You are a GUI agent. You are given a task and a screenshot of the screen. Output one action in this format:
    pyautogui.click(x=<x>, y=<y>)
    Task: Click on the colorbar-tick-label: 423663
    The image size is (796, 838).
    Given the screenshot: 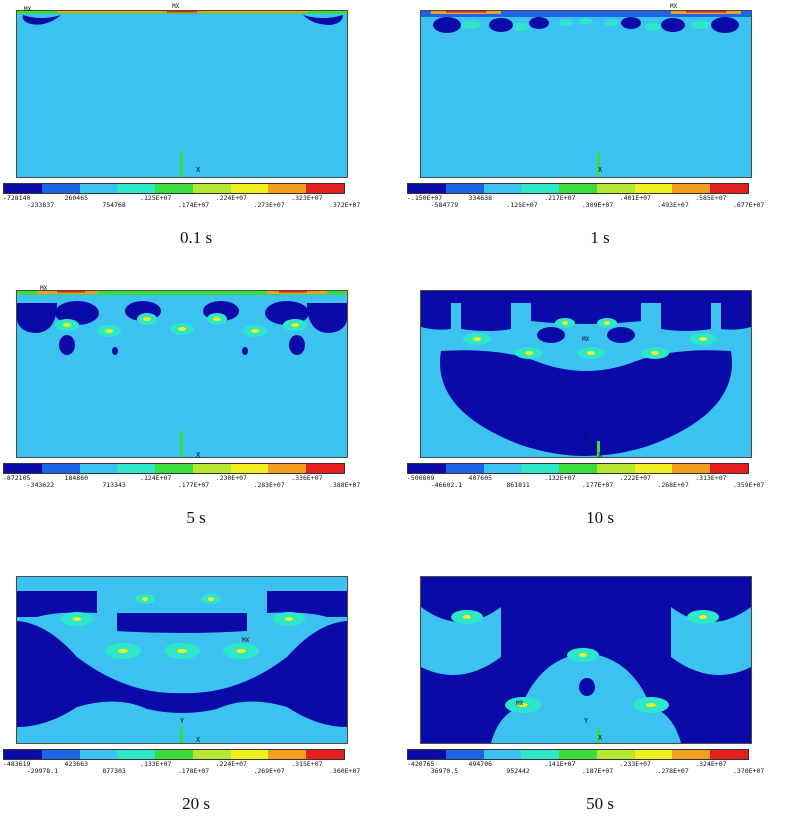 What is the action you would take?
    pyautogui.click(x=76, y=764)
    